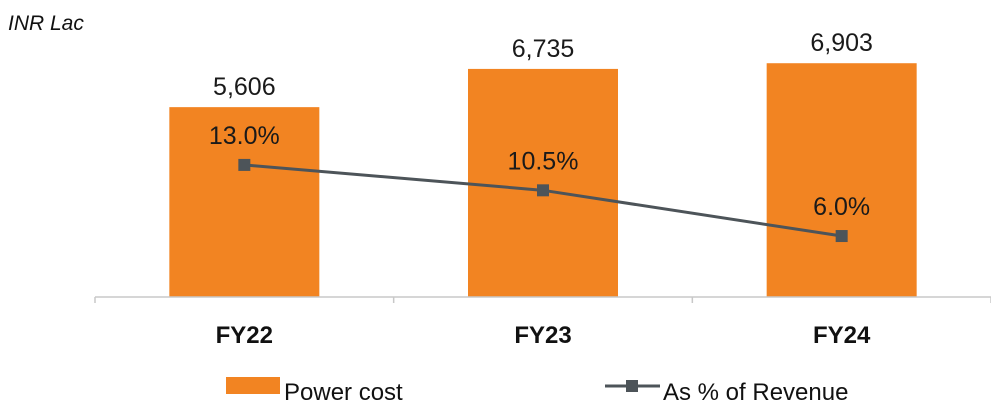  What do you see at coordinates (842, 335) in the screenshot?
I see `category-label: FY24` at bounding box center [842, 335].